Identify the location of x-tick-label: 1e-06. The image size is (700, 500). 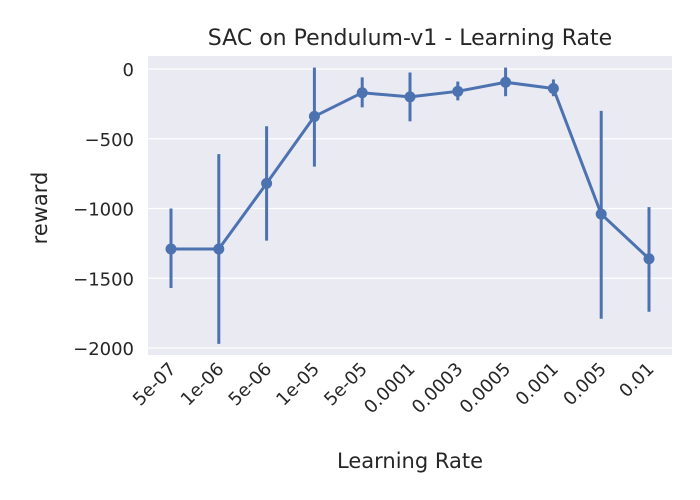
(203, 385).